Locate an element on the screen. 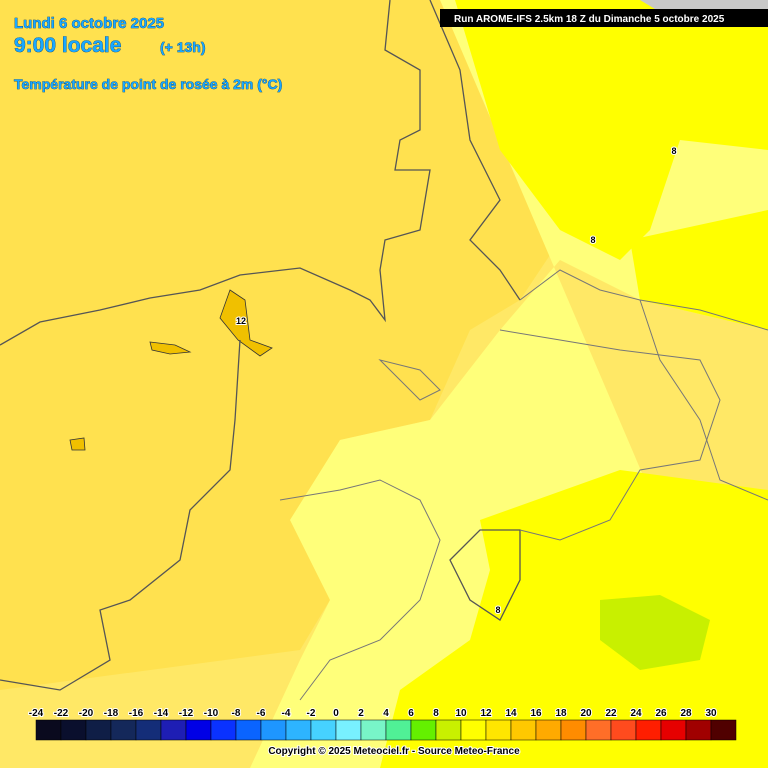  legend-label: 14 is located at coordinates (511, 713).